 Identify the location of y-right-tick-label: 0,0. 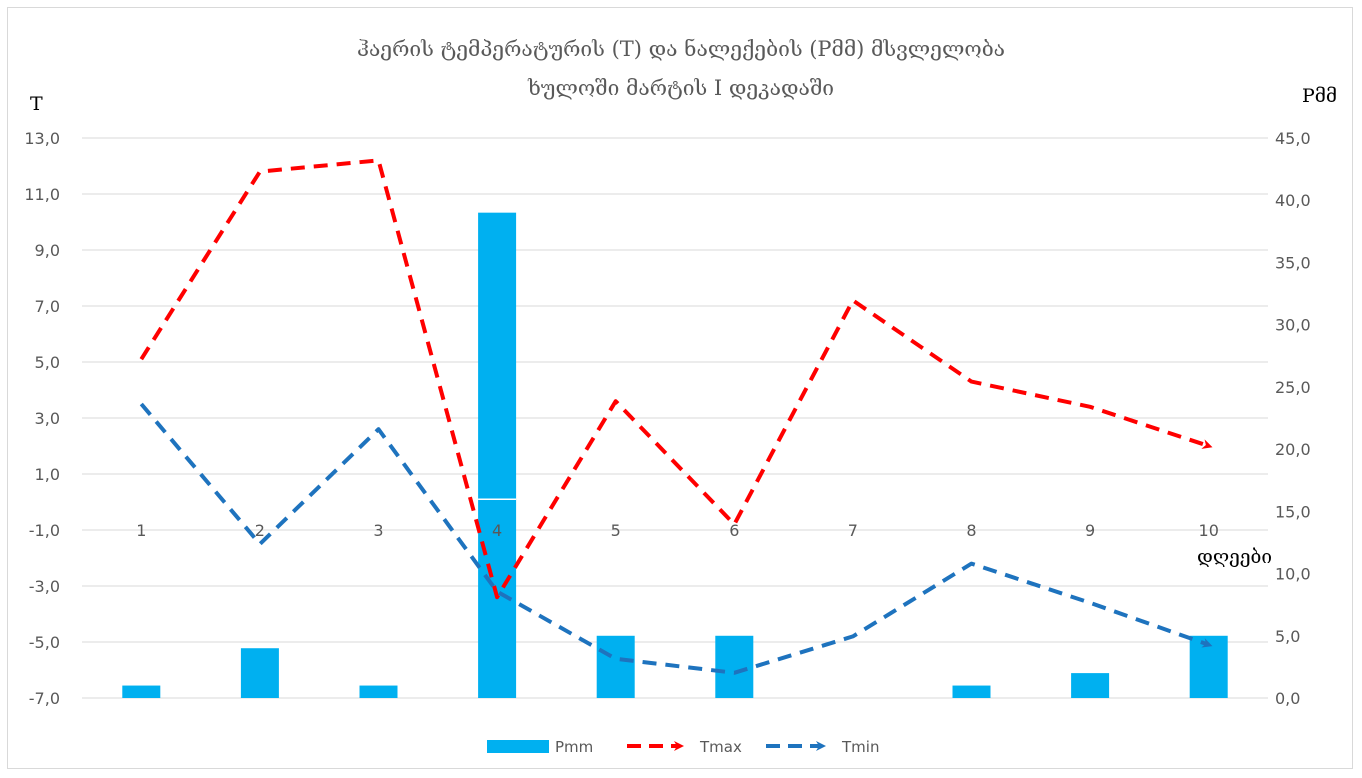
(1287, 698).